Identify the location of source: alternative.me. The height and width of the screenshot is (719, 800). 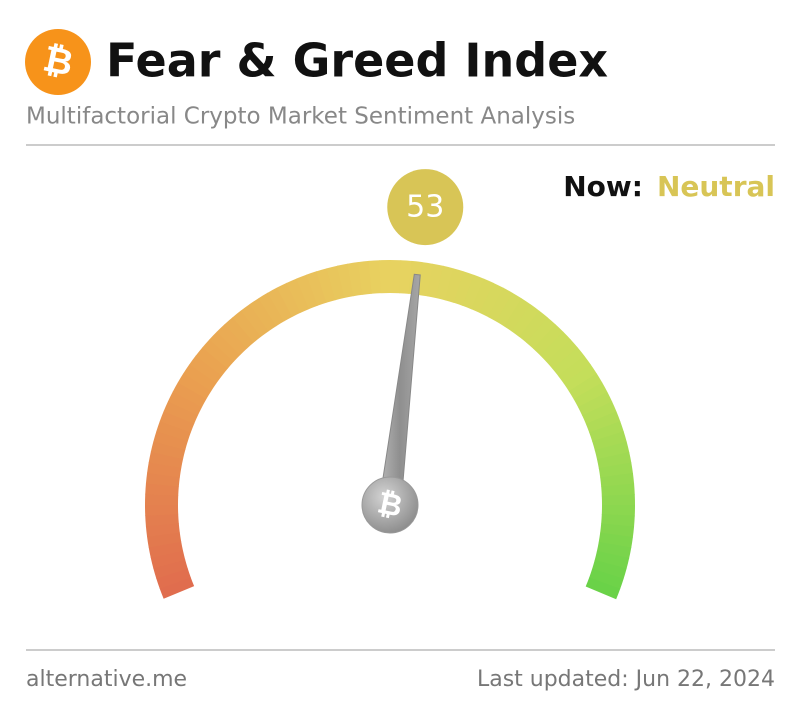
(106, 679).